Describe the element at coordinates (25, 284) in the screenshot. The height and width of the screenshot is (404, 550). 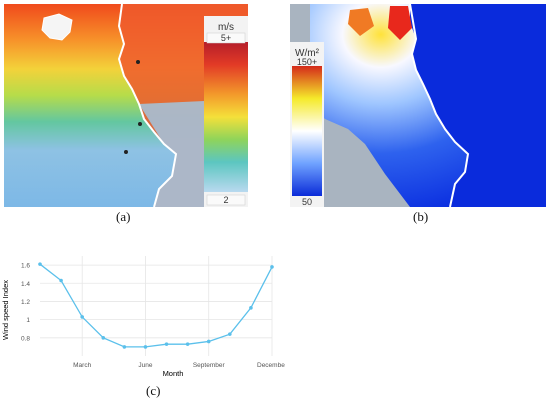
I see `y-tick-label: 1.4` at that location.